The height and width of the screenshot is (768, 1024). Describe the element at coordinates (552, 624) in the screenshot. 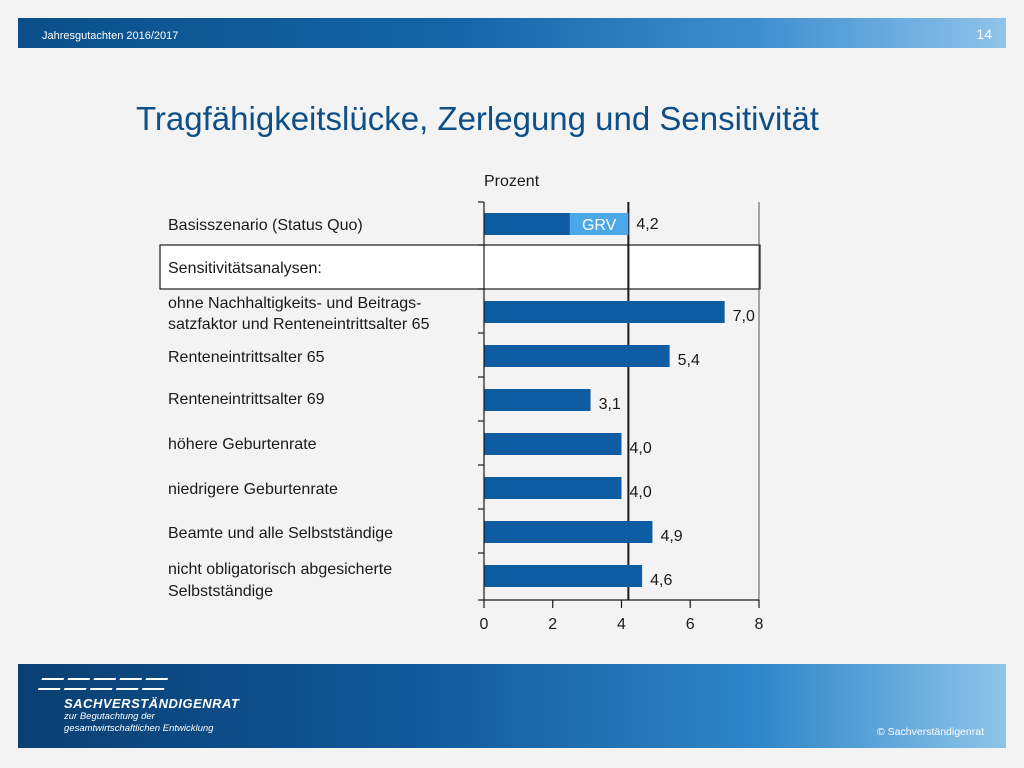

I see `x-tick-label: 2` at that location.